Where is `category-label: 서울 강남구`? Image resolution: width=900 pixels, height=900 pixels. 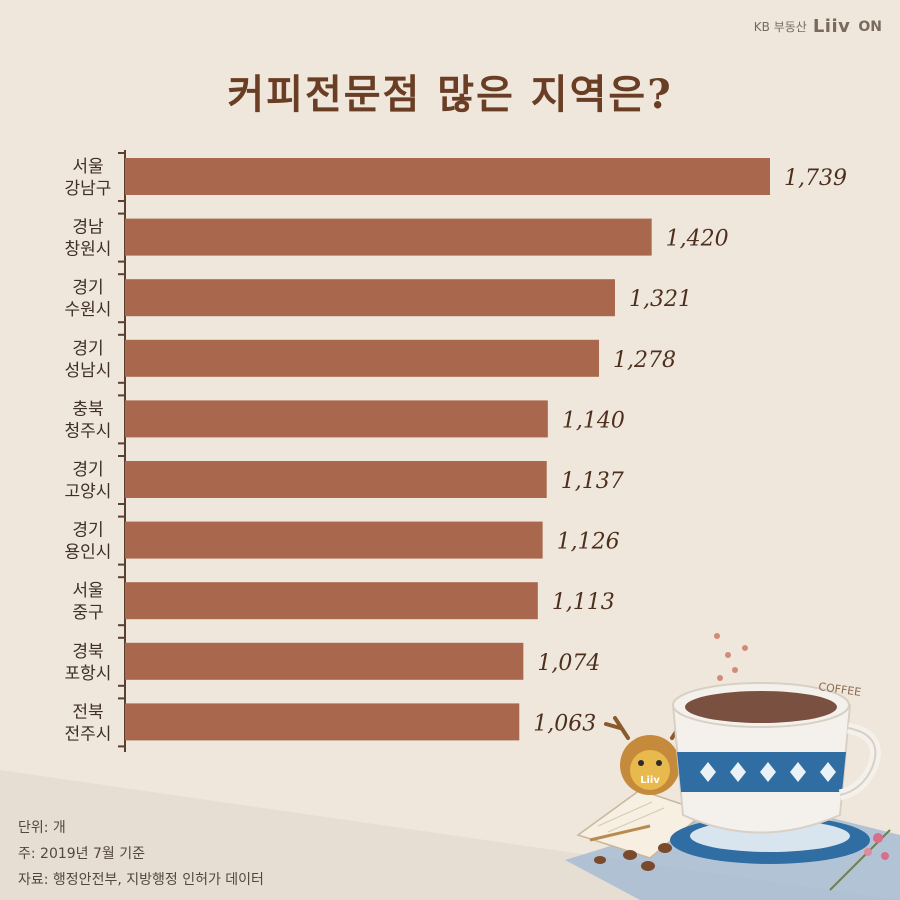 category-label: 서울 강남구 is located at coordinates (88, 178).